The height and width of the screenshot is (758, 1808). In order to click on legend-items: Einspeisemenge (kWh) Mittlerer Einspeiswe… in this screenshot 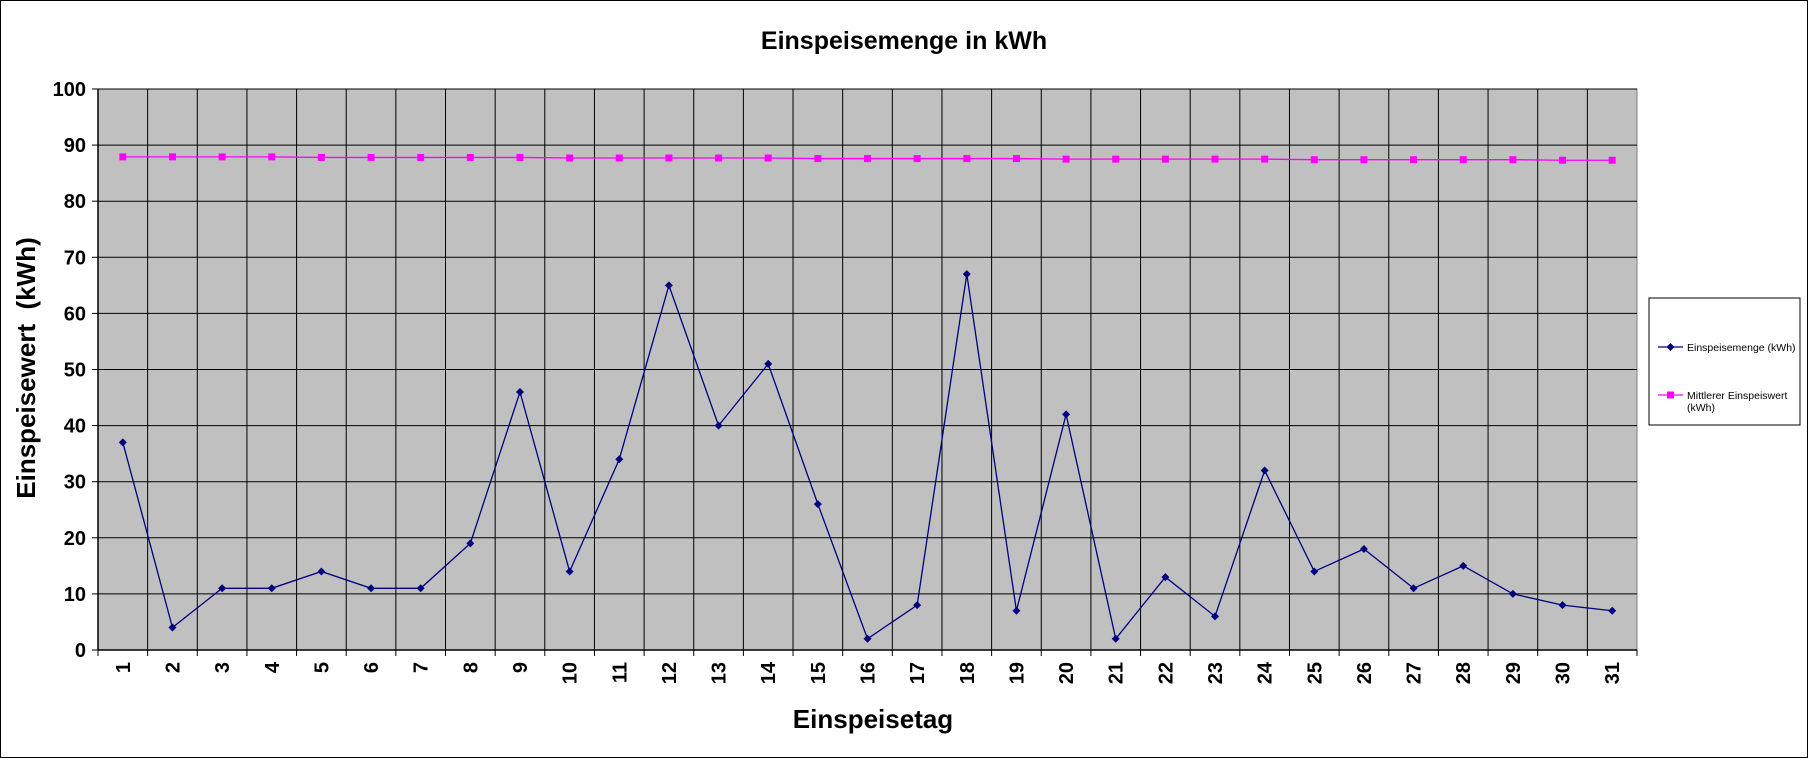, I will do `click(1727, 378)`.